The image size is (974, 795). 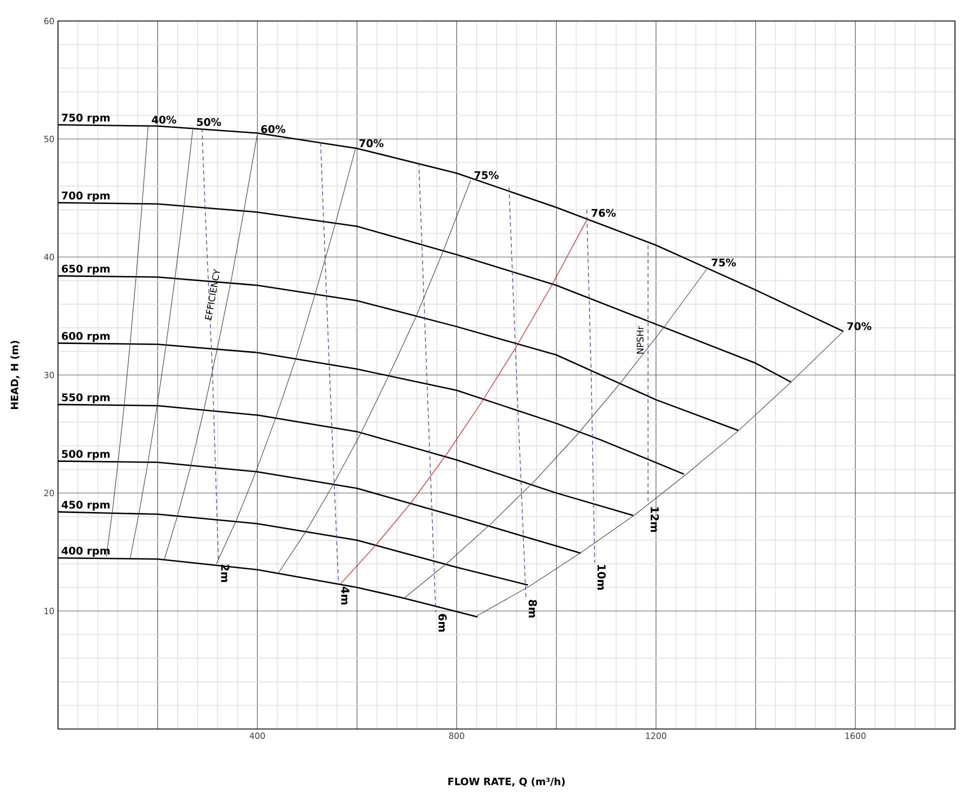 What do you see at coordinates (640, 340) in the screenshot?
I see `annotation: NPSHr` at bounding box center [640, 340].